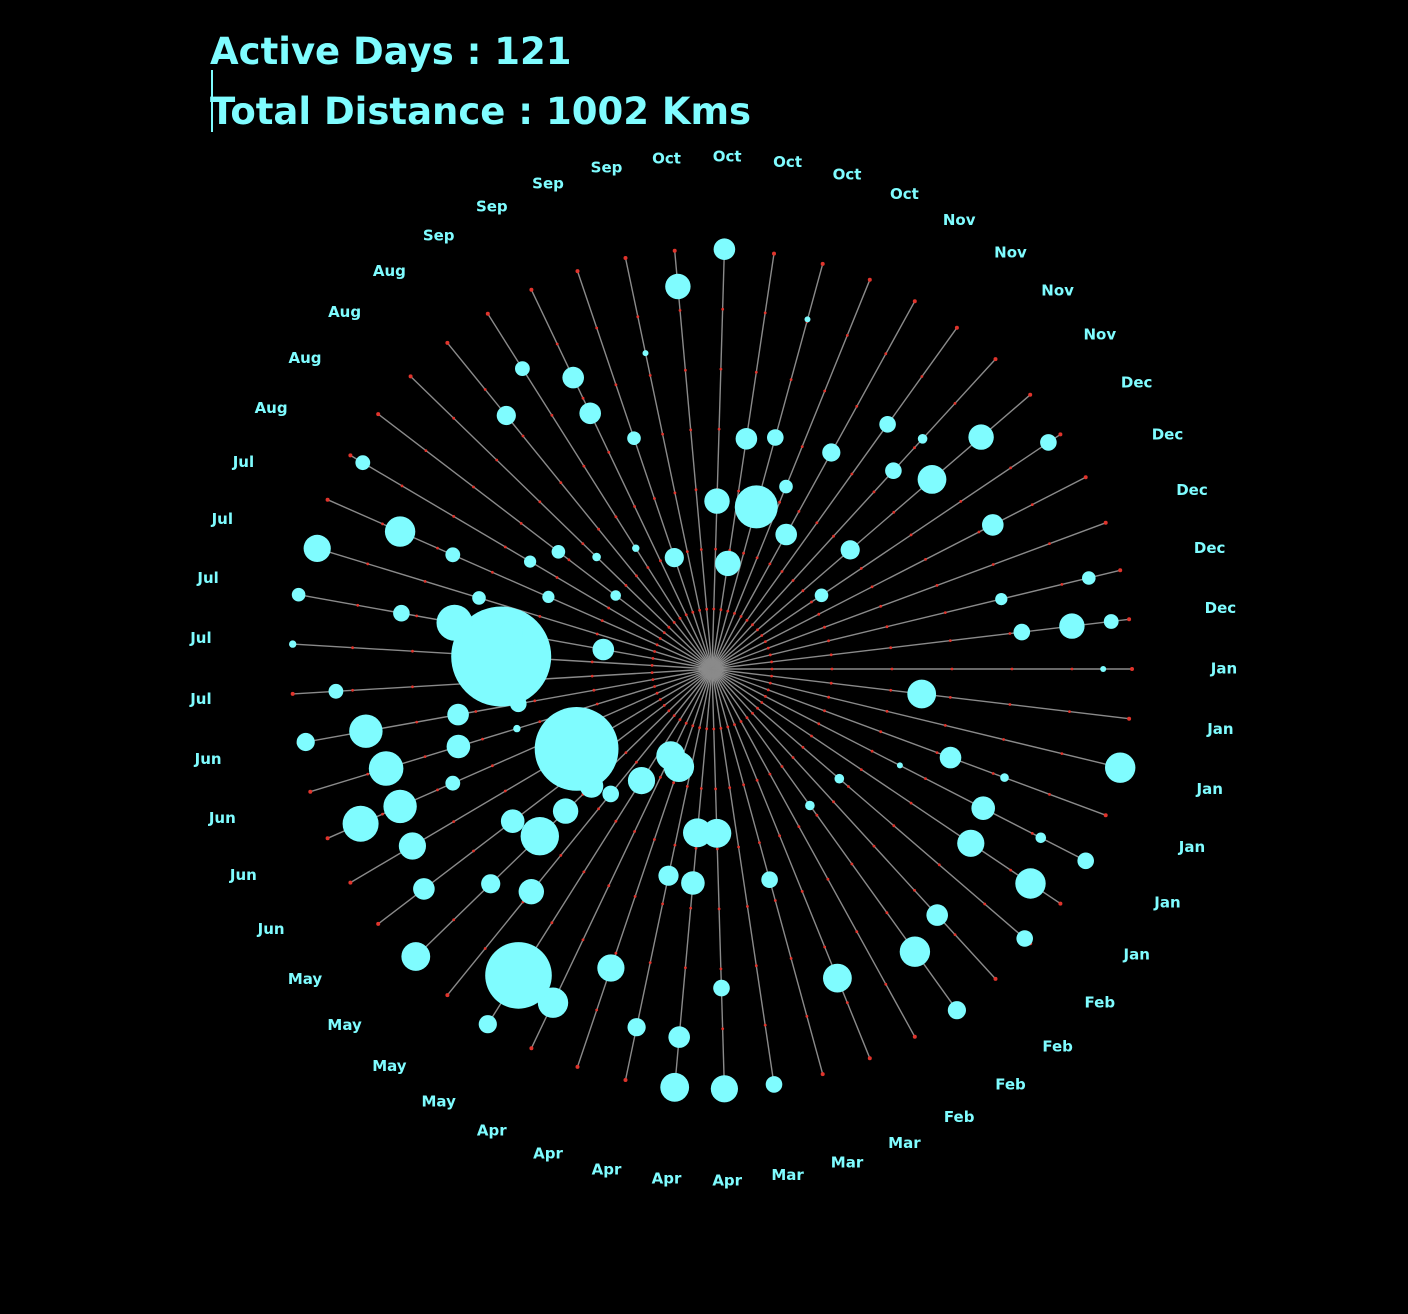 The image size is (1408, 1314). Describe the element at coordinates (212, 101) in the screenshot. I see `text-cursor` at that location.